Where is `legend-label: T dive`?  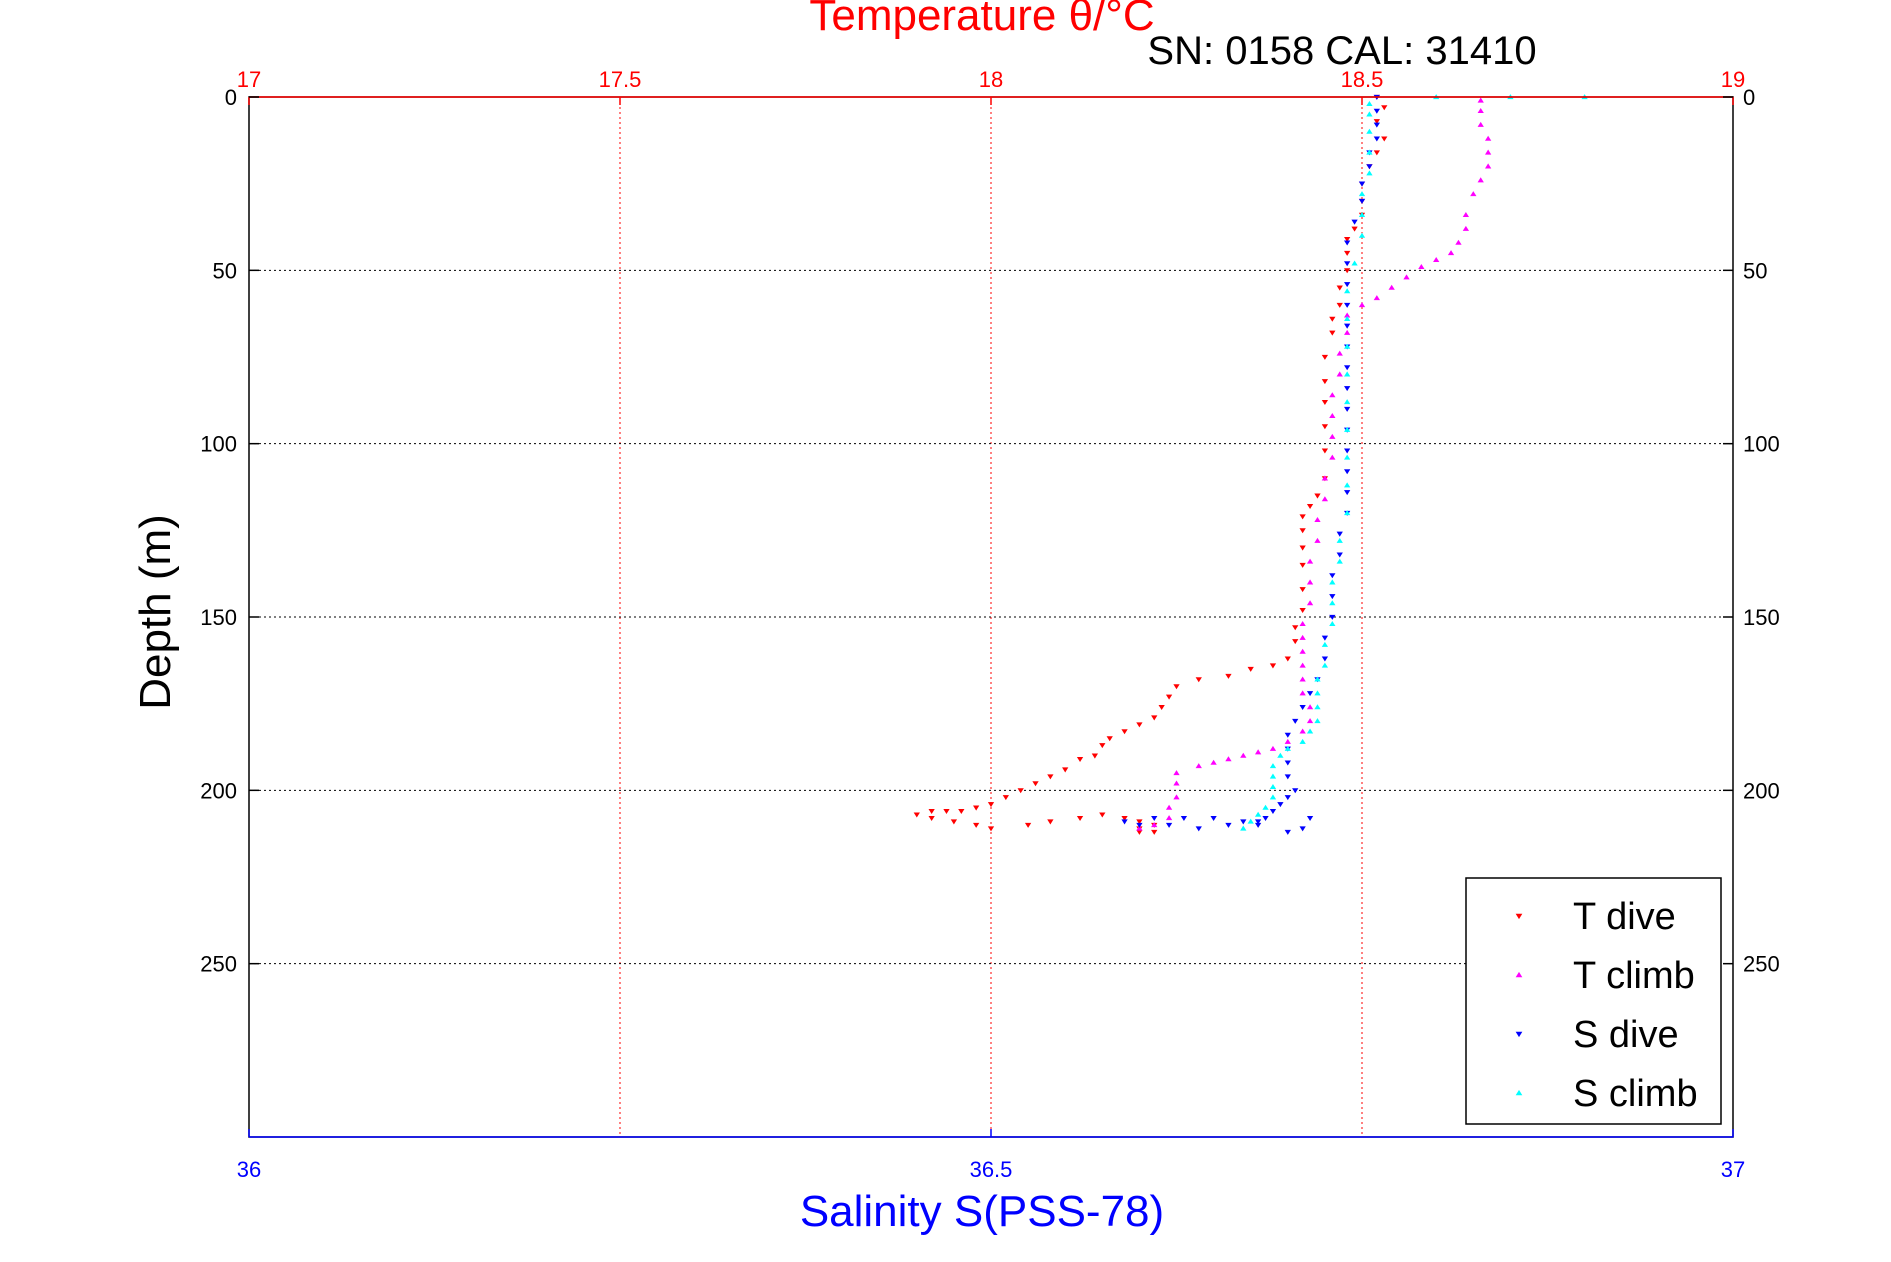 legend-label: T dive is located at coordinates (1624, 917).